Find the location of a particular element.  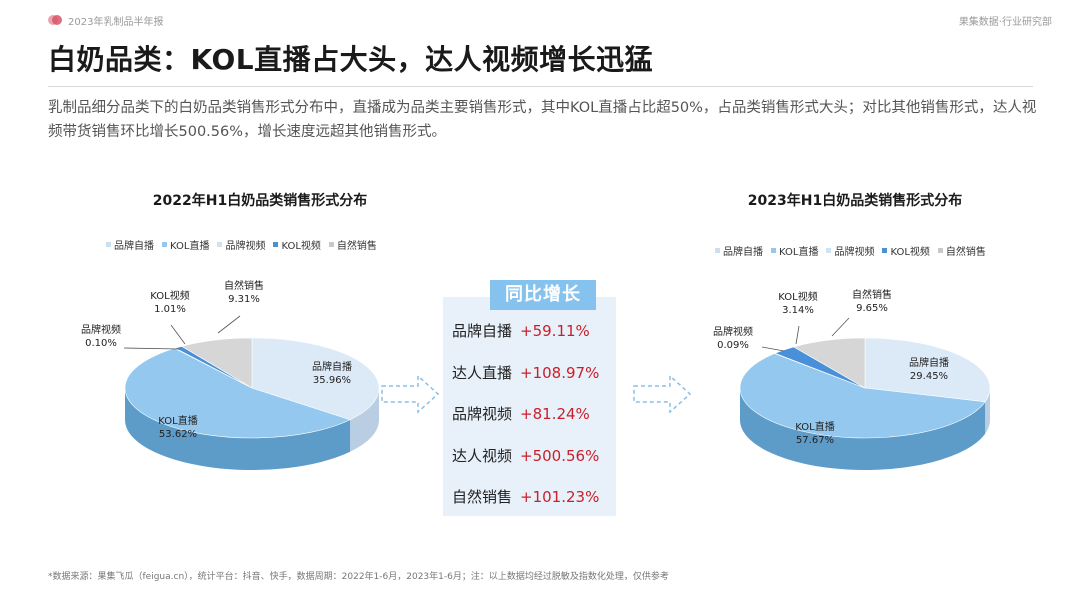

legend-2023: 品牌自播 KOL直播 品牌视频 KOL视频 自然销售 is located at coordinates (850, 250).